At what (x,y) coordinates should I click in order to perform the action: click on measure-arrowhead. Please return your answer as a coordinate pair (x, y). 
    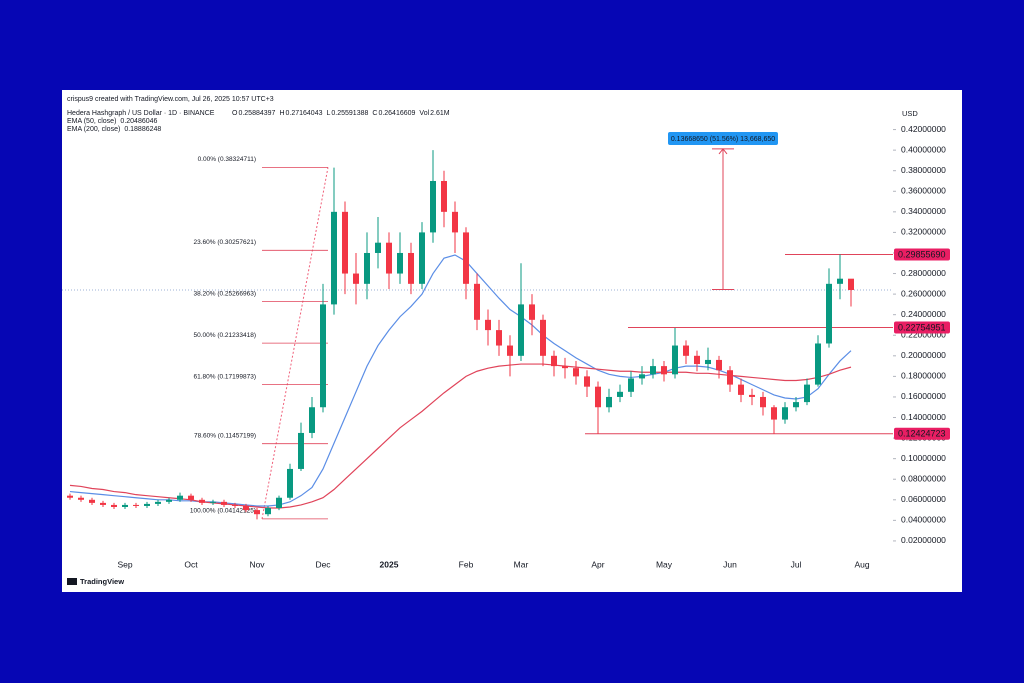
    Looking at the image, I should click on (723, 151).